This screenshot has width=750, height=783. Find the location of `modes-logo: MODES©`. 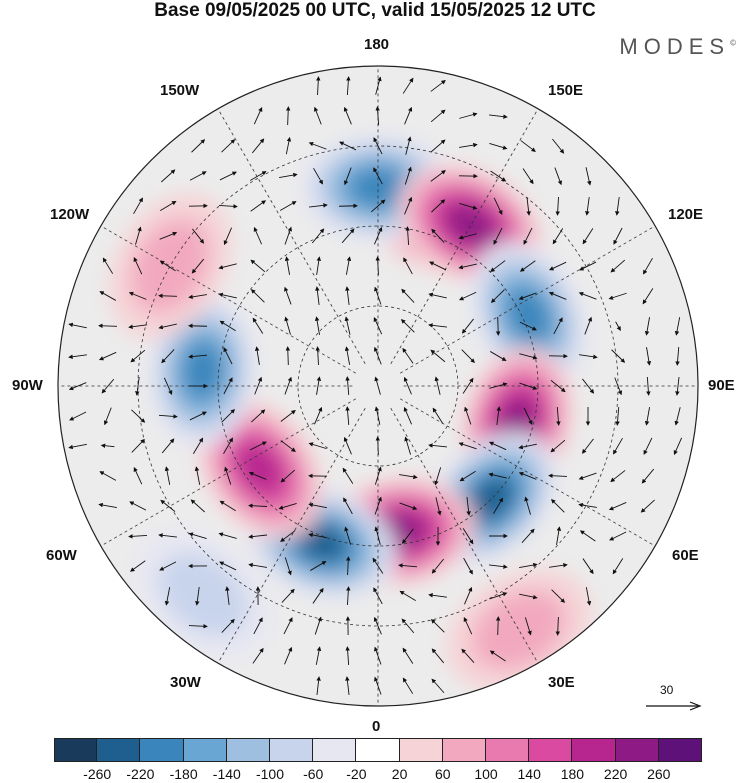

modes-logo: MODES© is located at coordinates (677, 47).